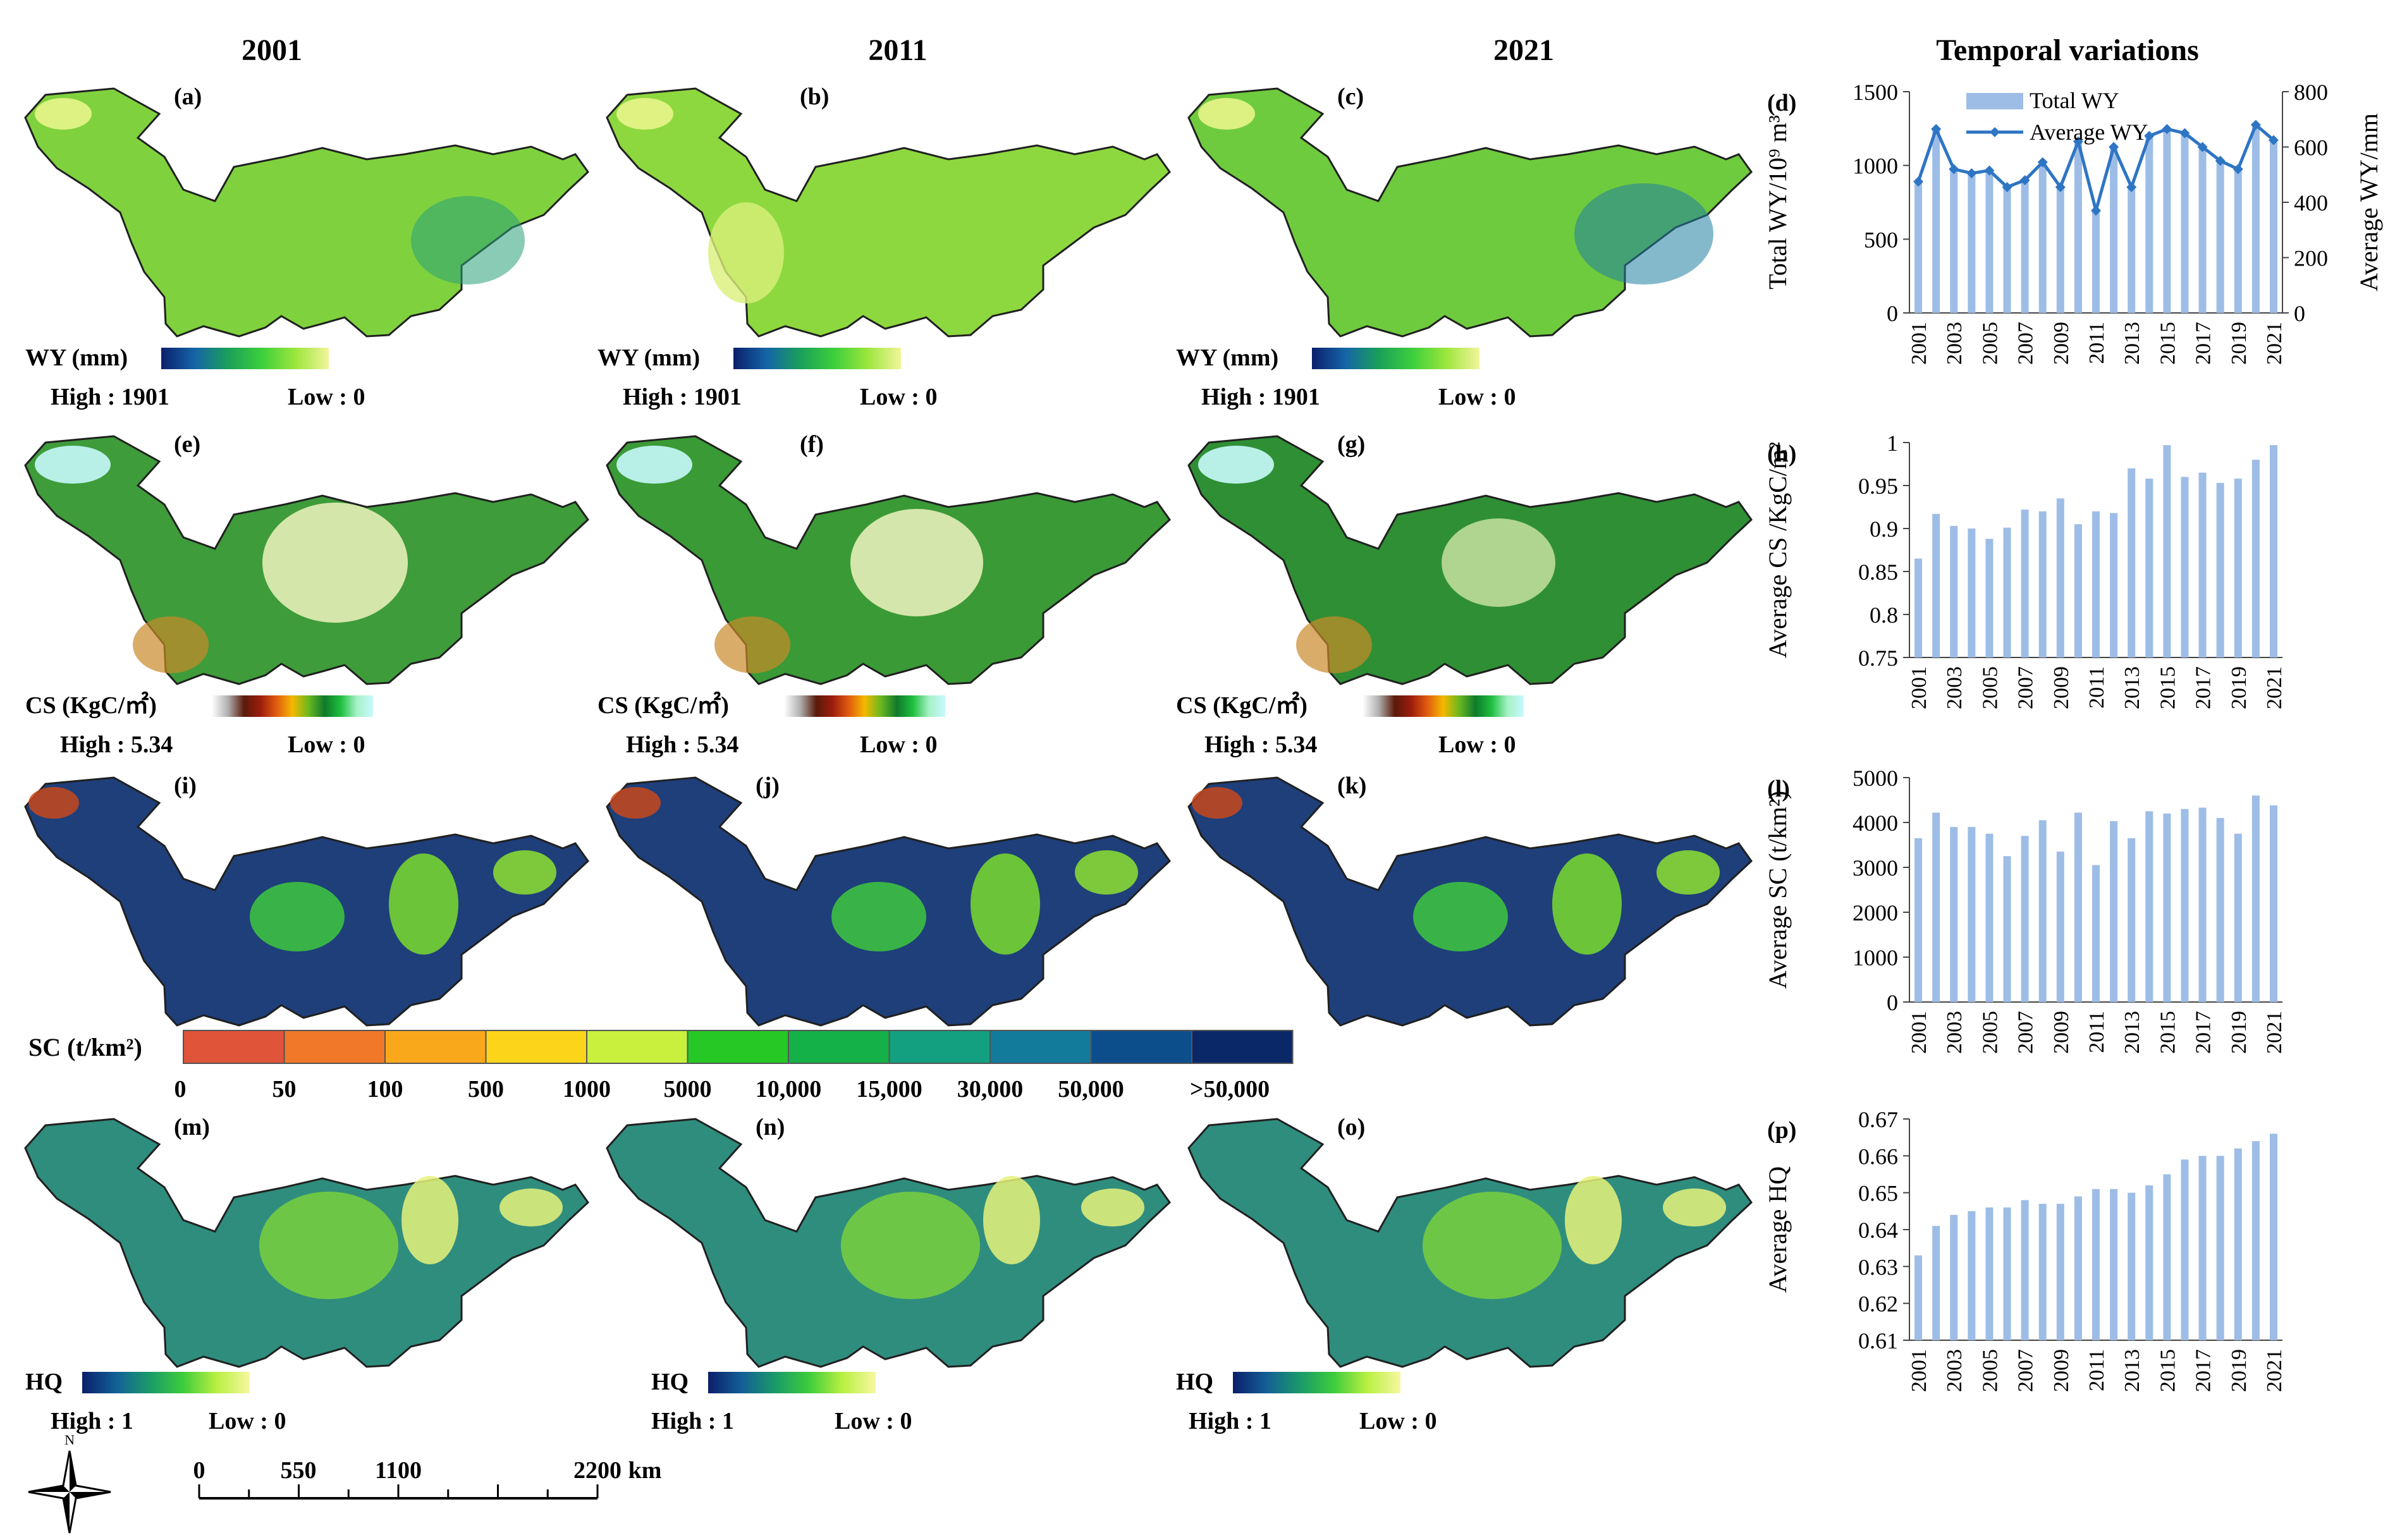 Image resolution: width=2395 pixels, height=1540 pixels. What do you see at coordinates (1892, 313) in the screenshot?
I see `y-tick-label: 0` at bounding box center [1892, 313].